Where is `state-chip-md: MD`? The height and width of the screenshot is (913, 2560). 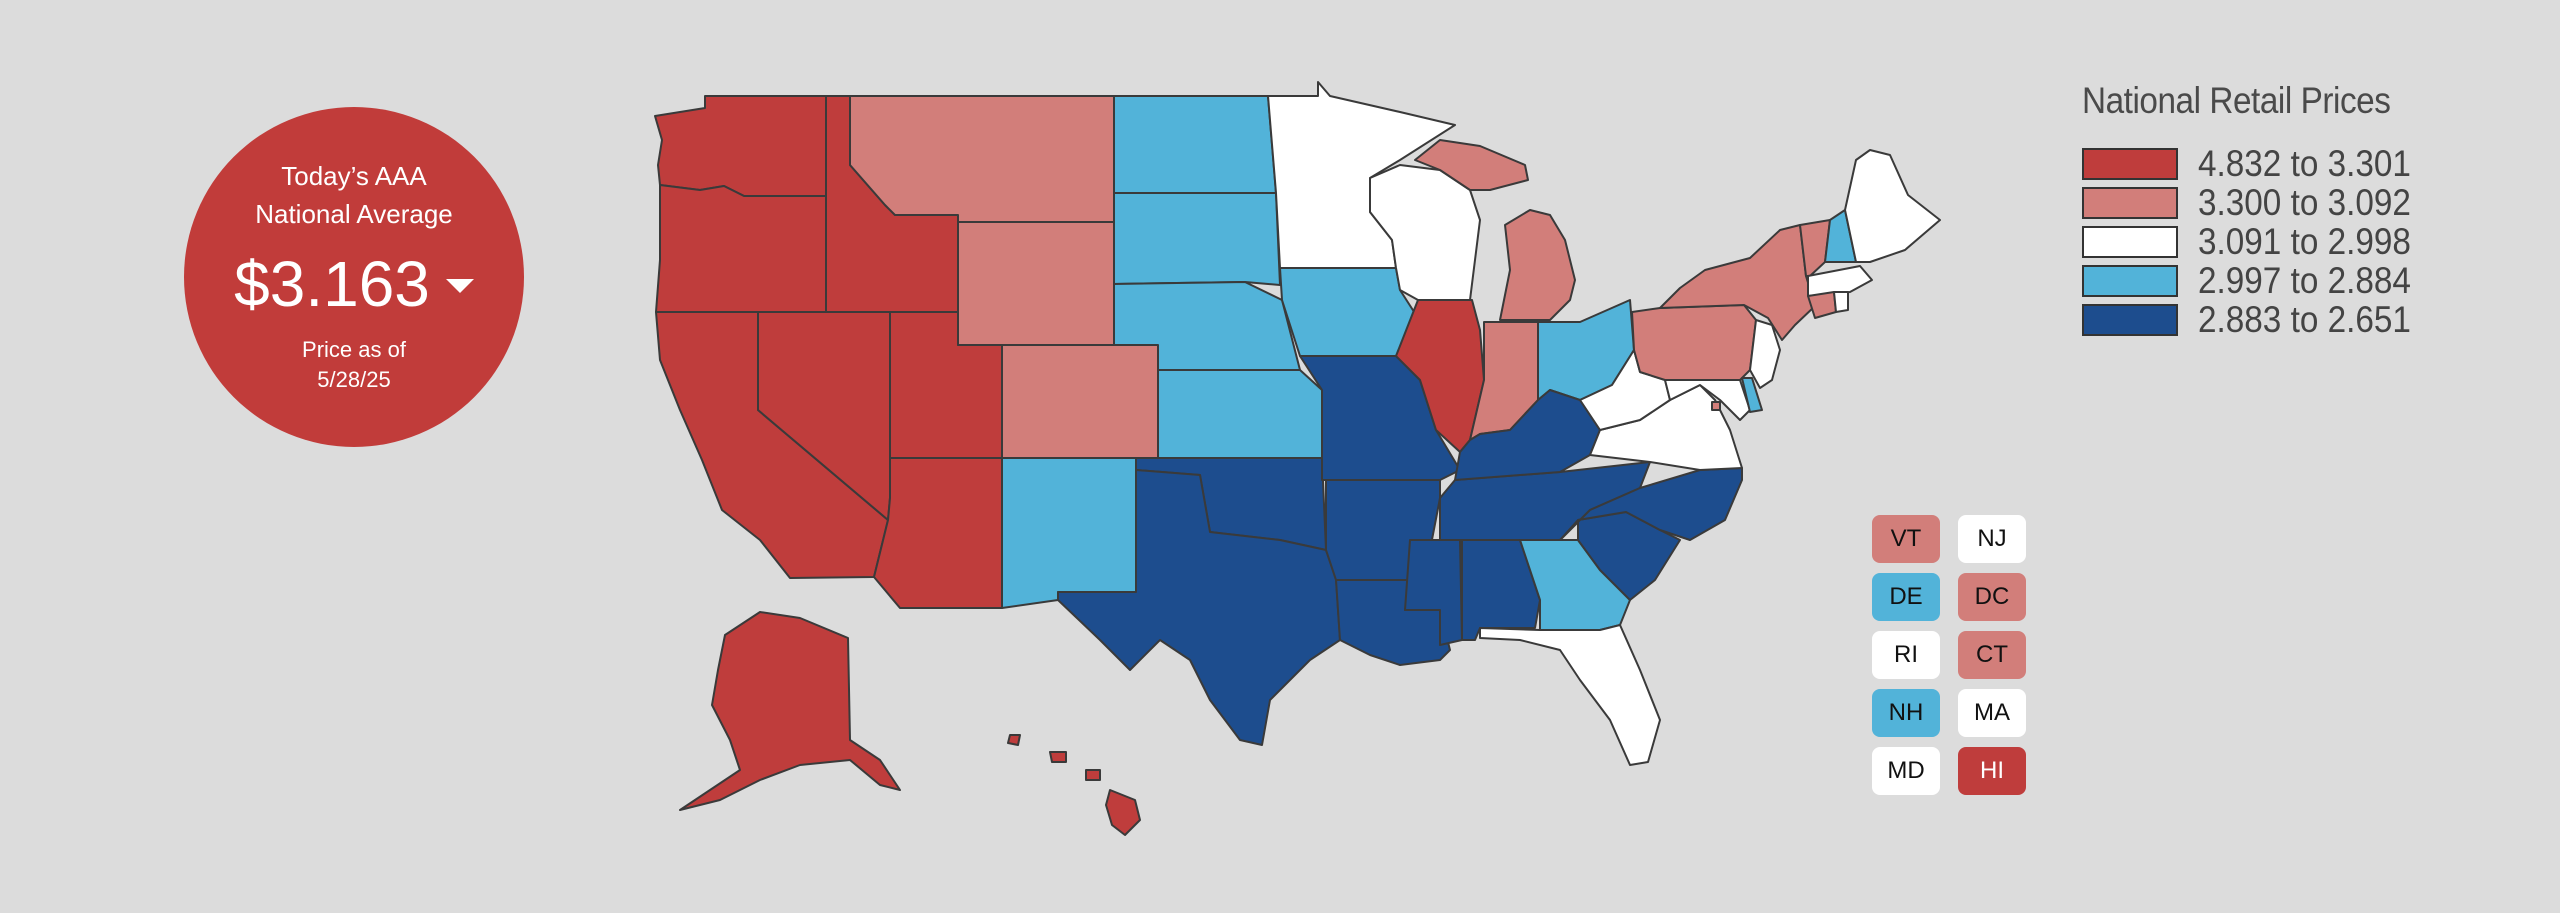
state-chip-md: MD is located at coordinates (1906, 771).